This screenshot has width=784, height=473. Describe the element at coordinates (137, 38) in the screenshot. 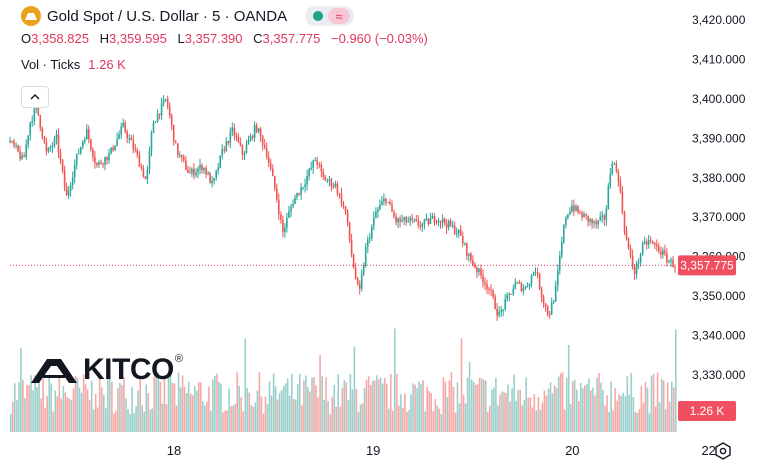

I see `high-value: 3,359.595` at that location.